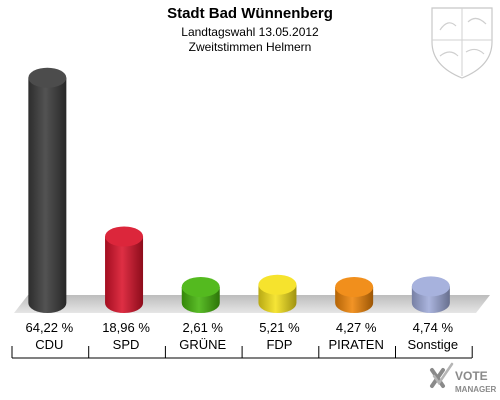 This screenshot has width=500, height=400. I want to click on category-label: SPD, so click(126, 344).